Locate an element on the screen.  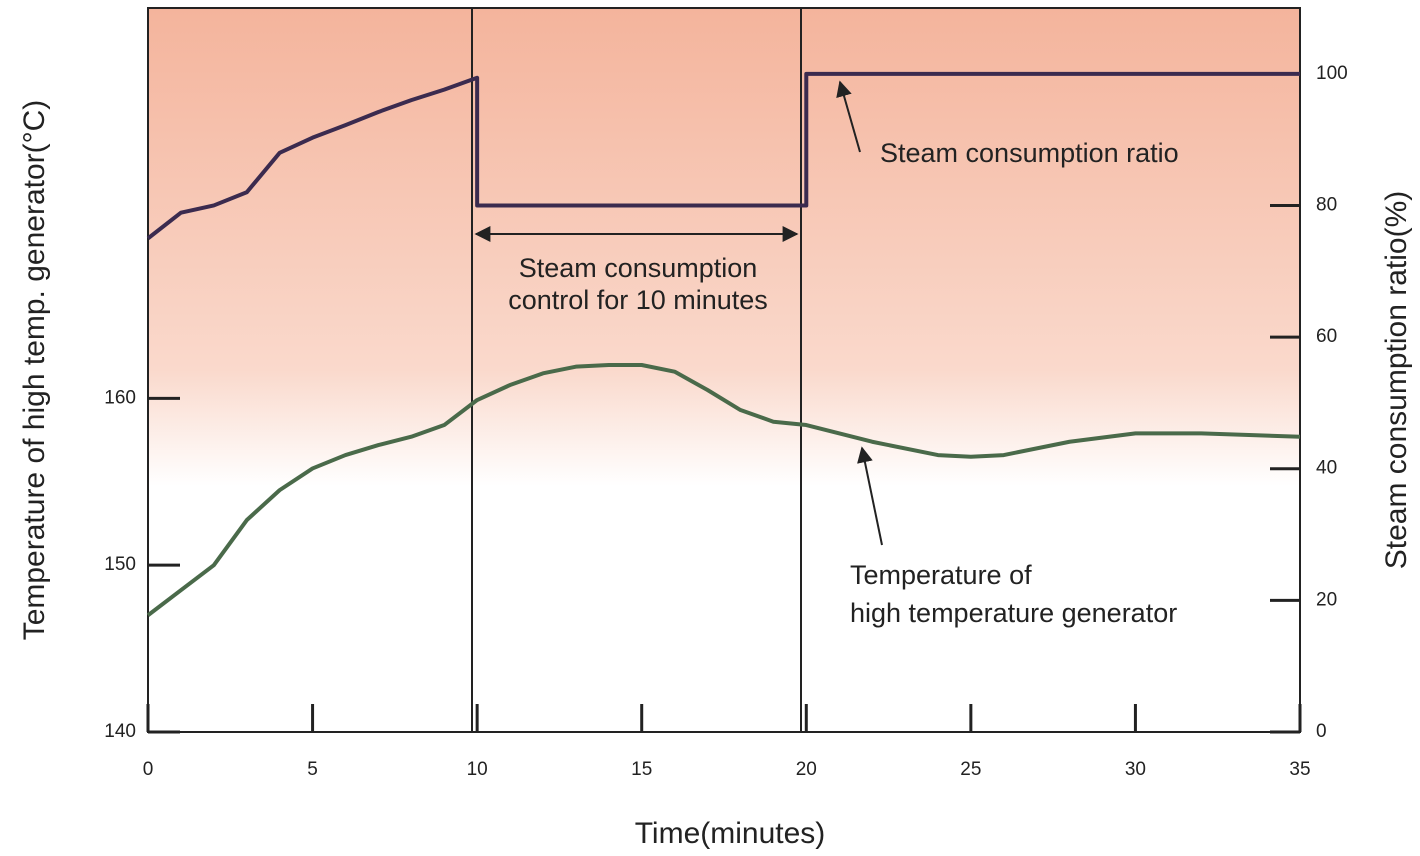
y-axis-label: Temperature of high temp. generator(°C) is located at coordinates (34, 370).